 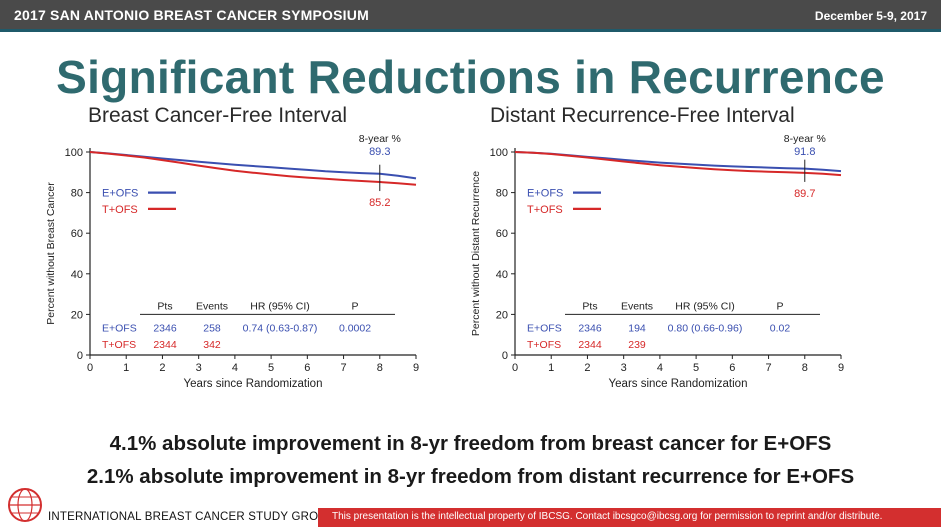 I want to click on footer-org-name: INTERNATIONAL BREAST CANCER STUDY GROUP, so click(x=191, y=517).